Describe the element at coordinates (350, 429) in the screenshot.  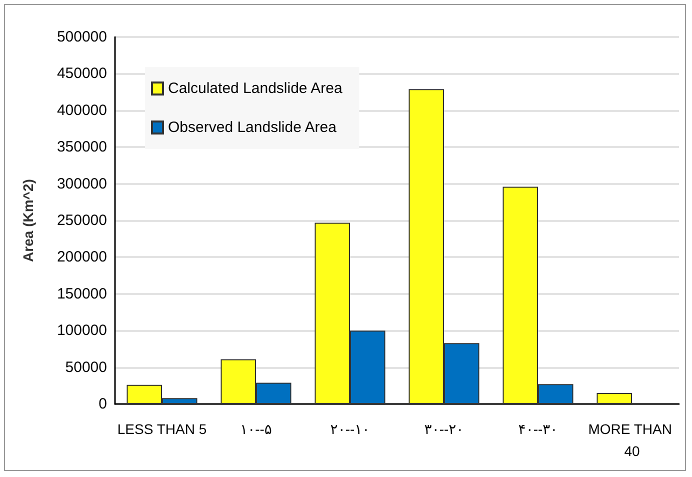
I see `x-tick-label: ۲۰--۱۰` at that location.